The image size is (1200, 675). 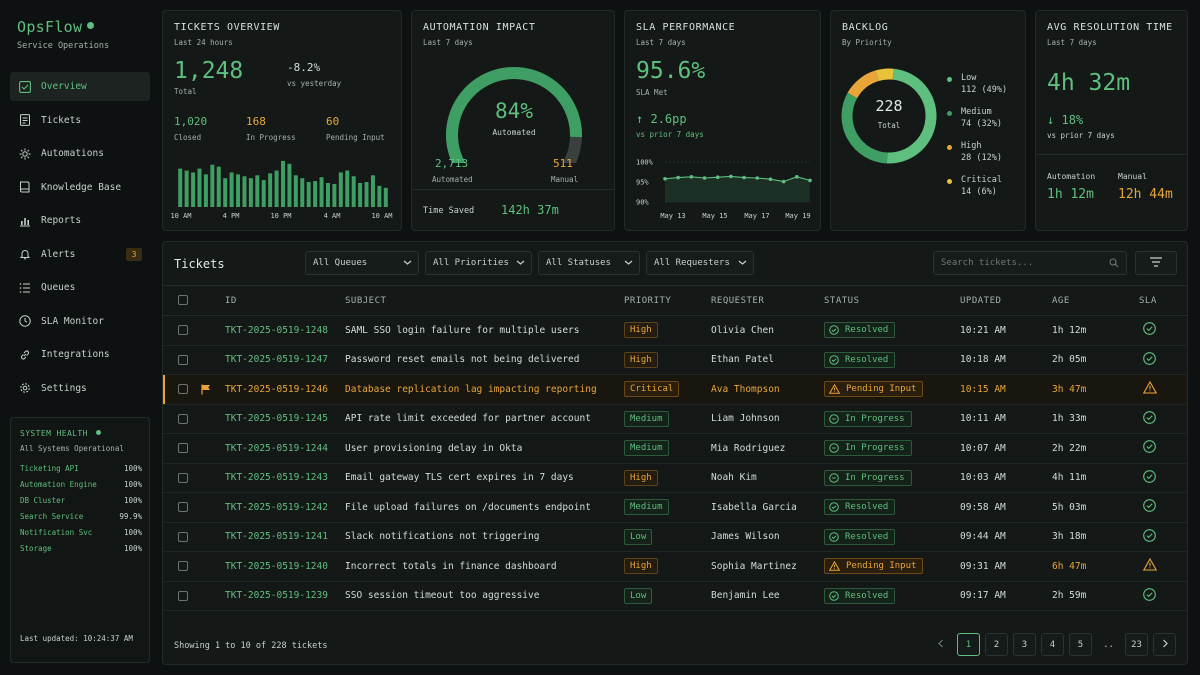 What do you see at coordinates (183, 300) in the screenshot?
I see `select-all-checkbox` at bounding box center [183, 300].